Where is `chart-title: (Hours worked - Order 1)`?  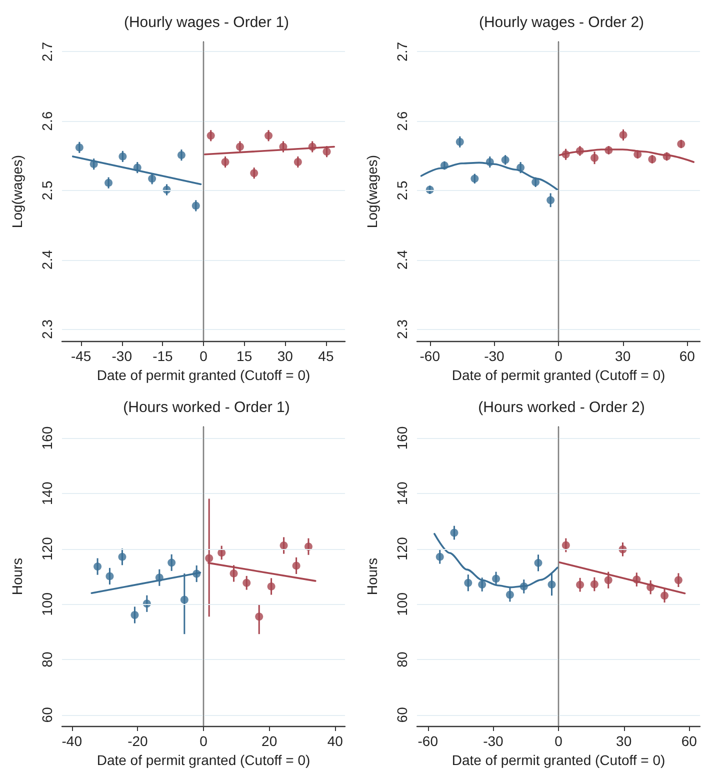
chart-title: (Hours worked - Order 1) is located at coordinates (206, 407).